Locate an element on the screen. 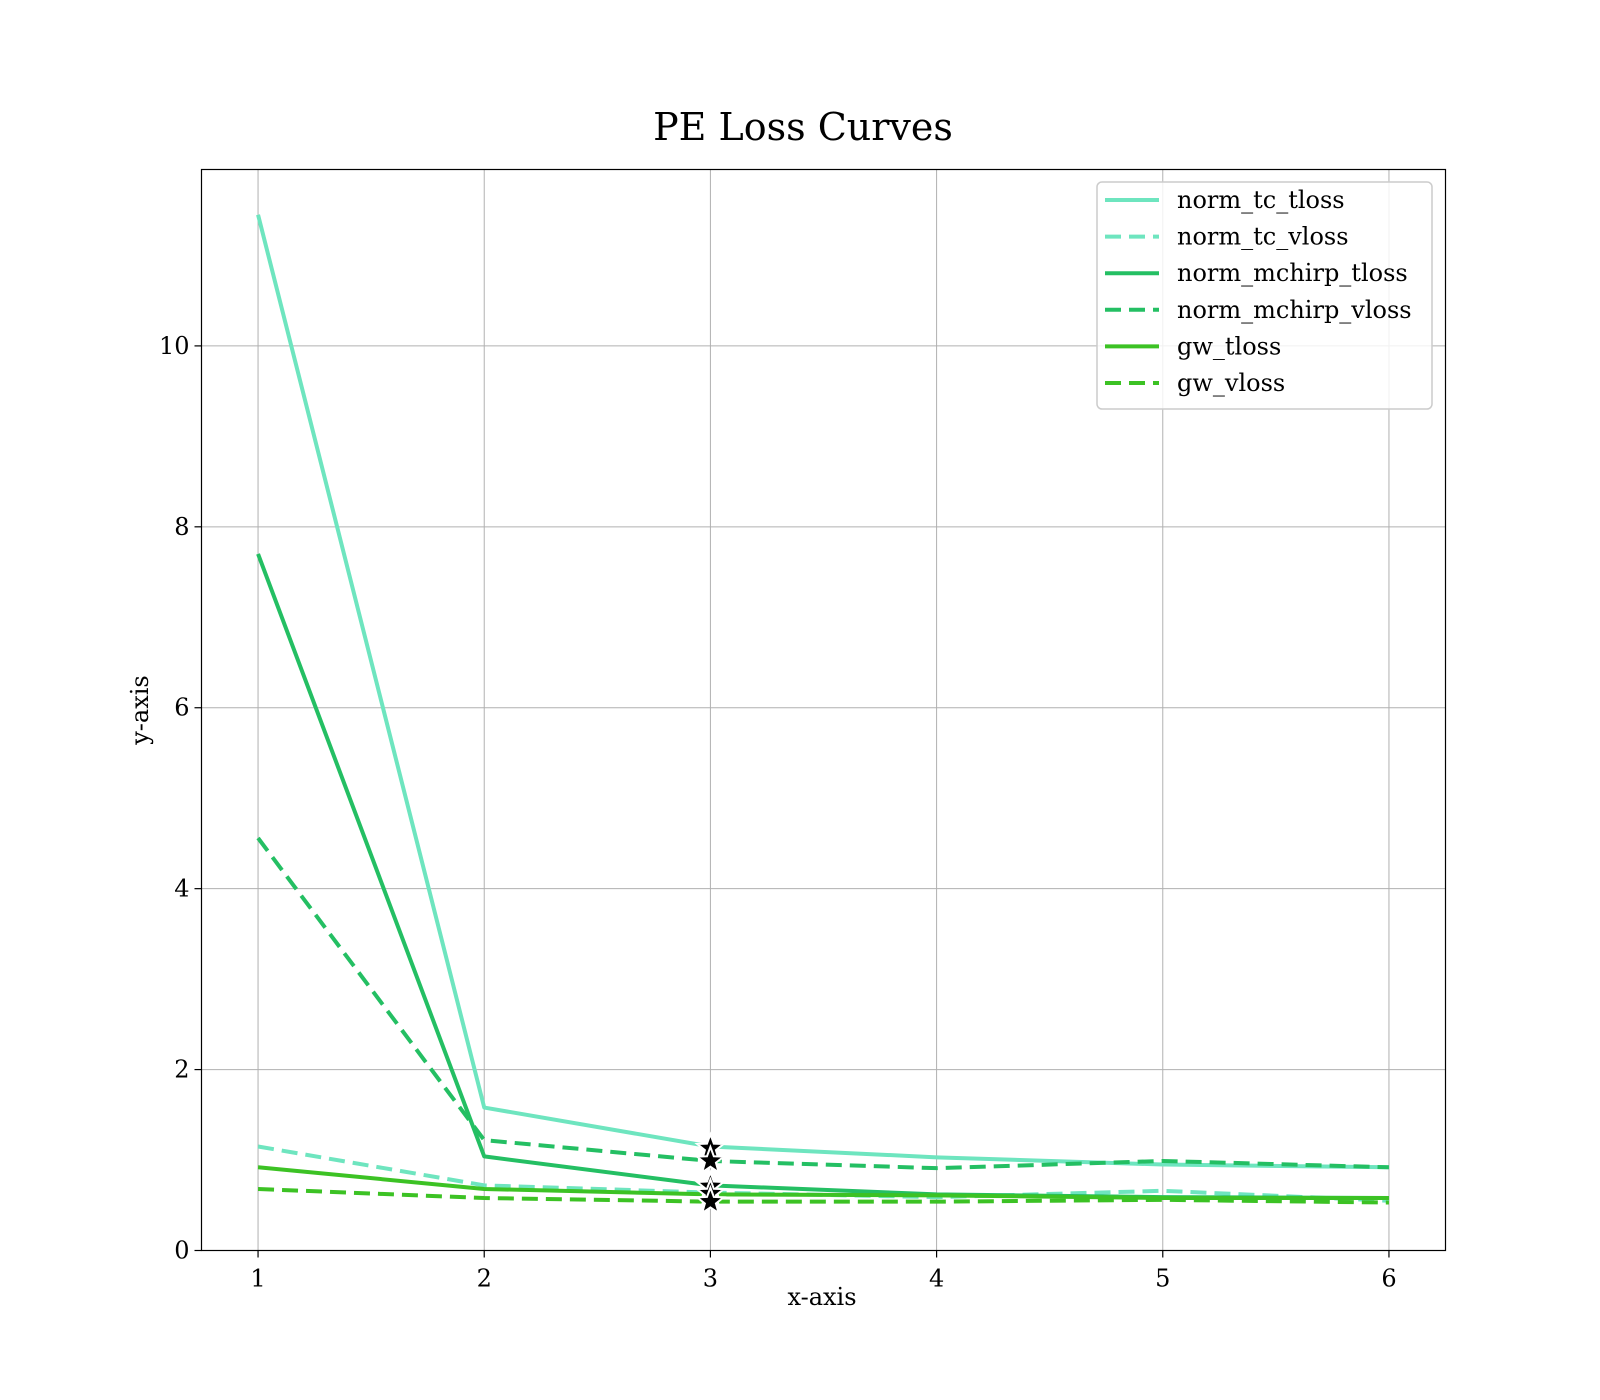 The height and width of the screenshot is (1400, 1600). y-tick-label: 10 is located at coordinates (174, 346).